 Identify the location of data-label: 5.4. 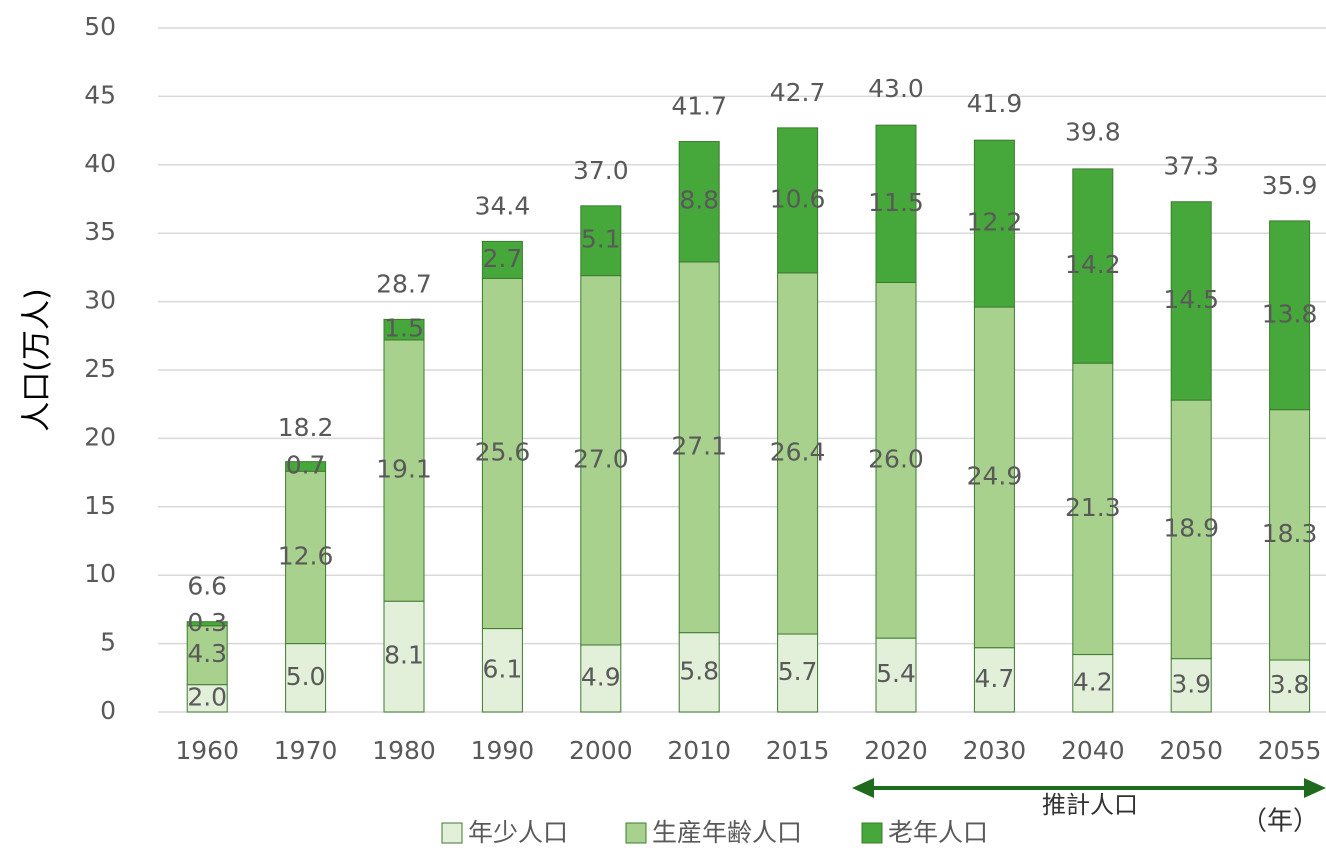
(896, 673).